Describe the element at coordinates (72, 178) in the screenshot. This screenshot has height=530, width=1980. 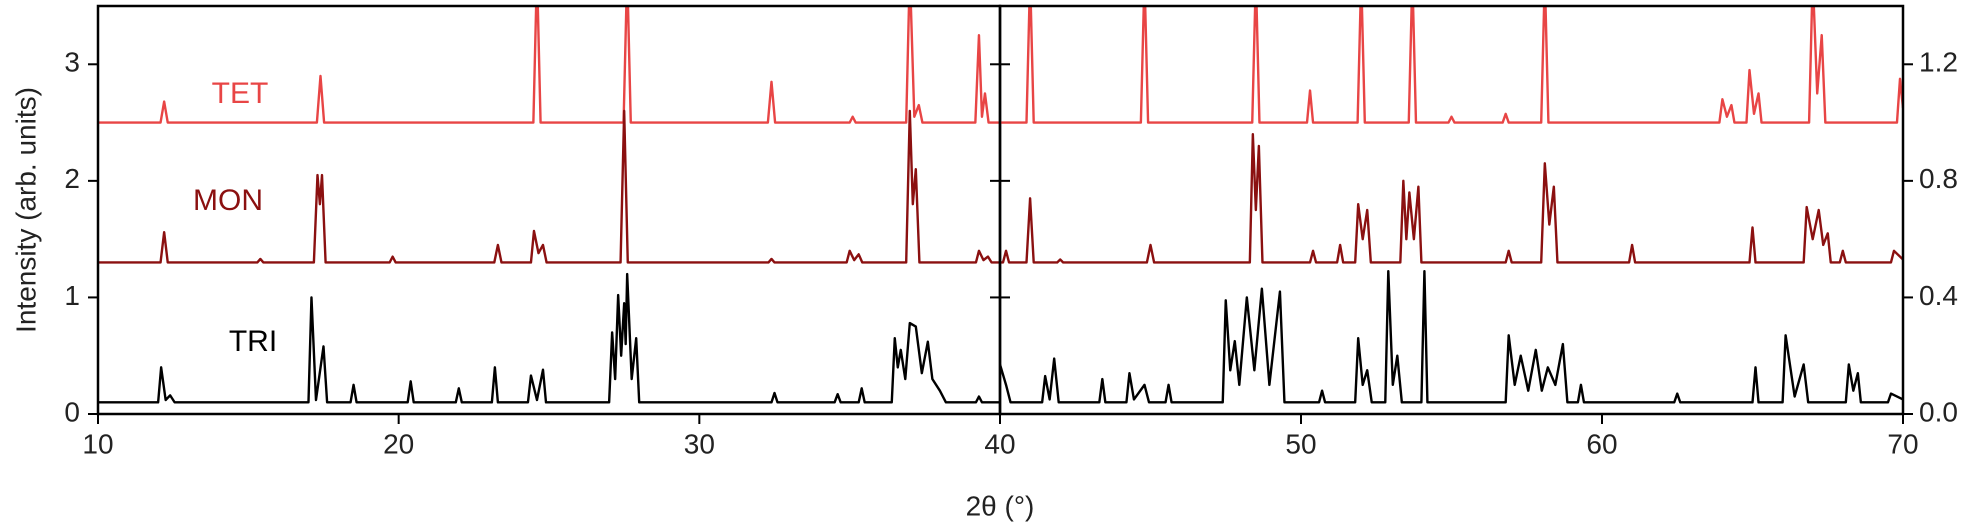
I see `y-tick-label: 2` at that location.